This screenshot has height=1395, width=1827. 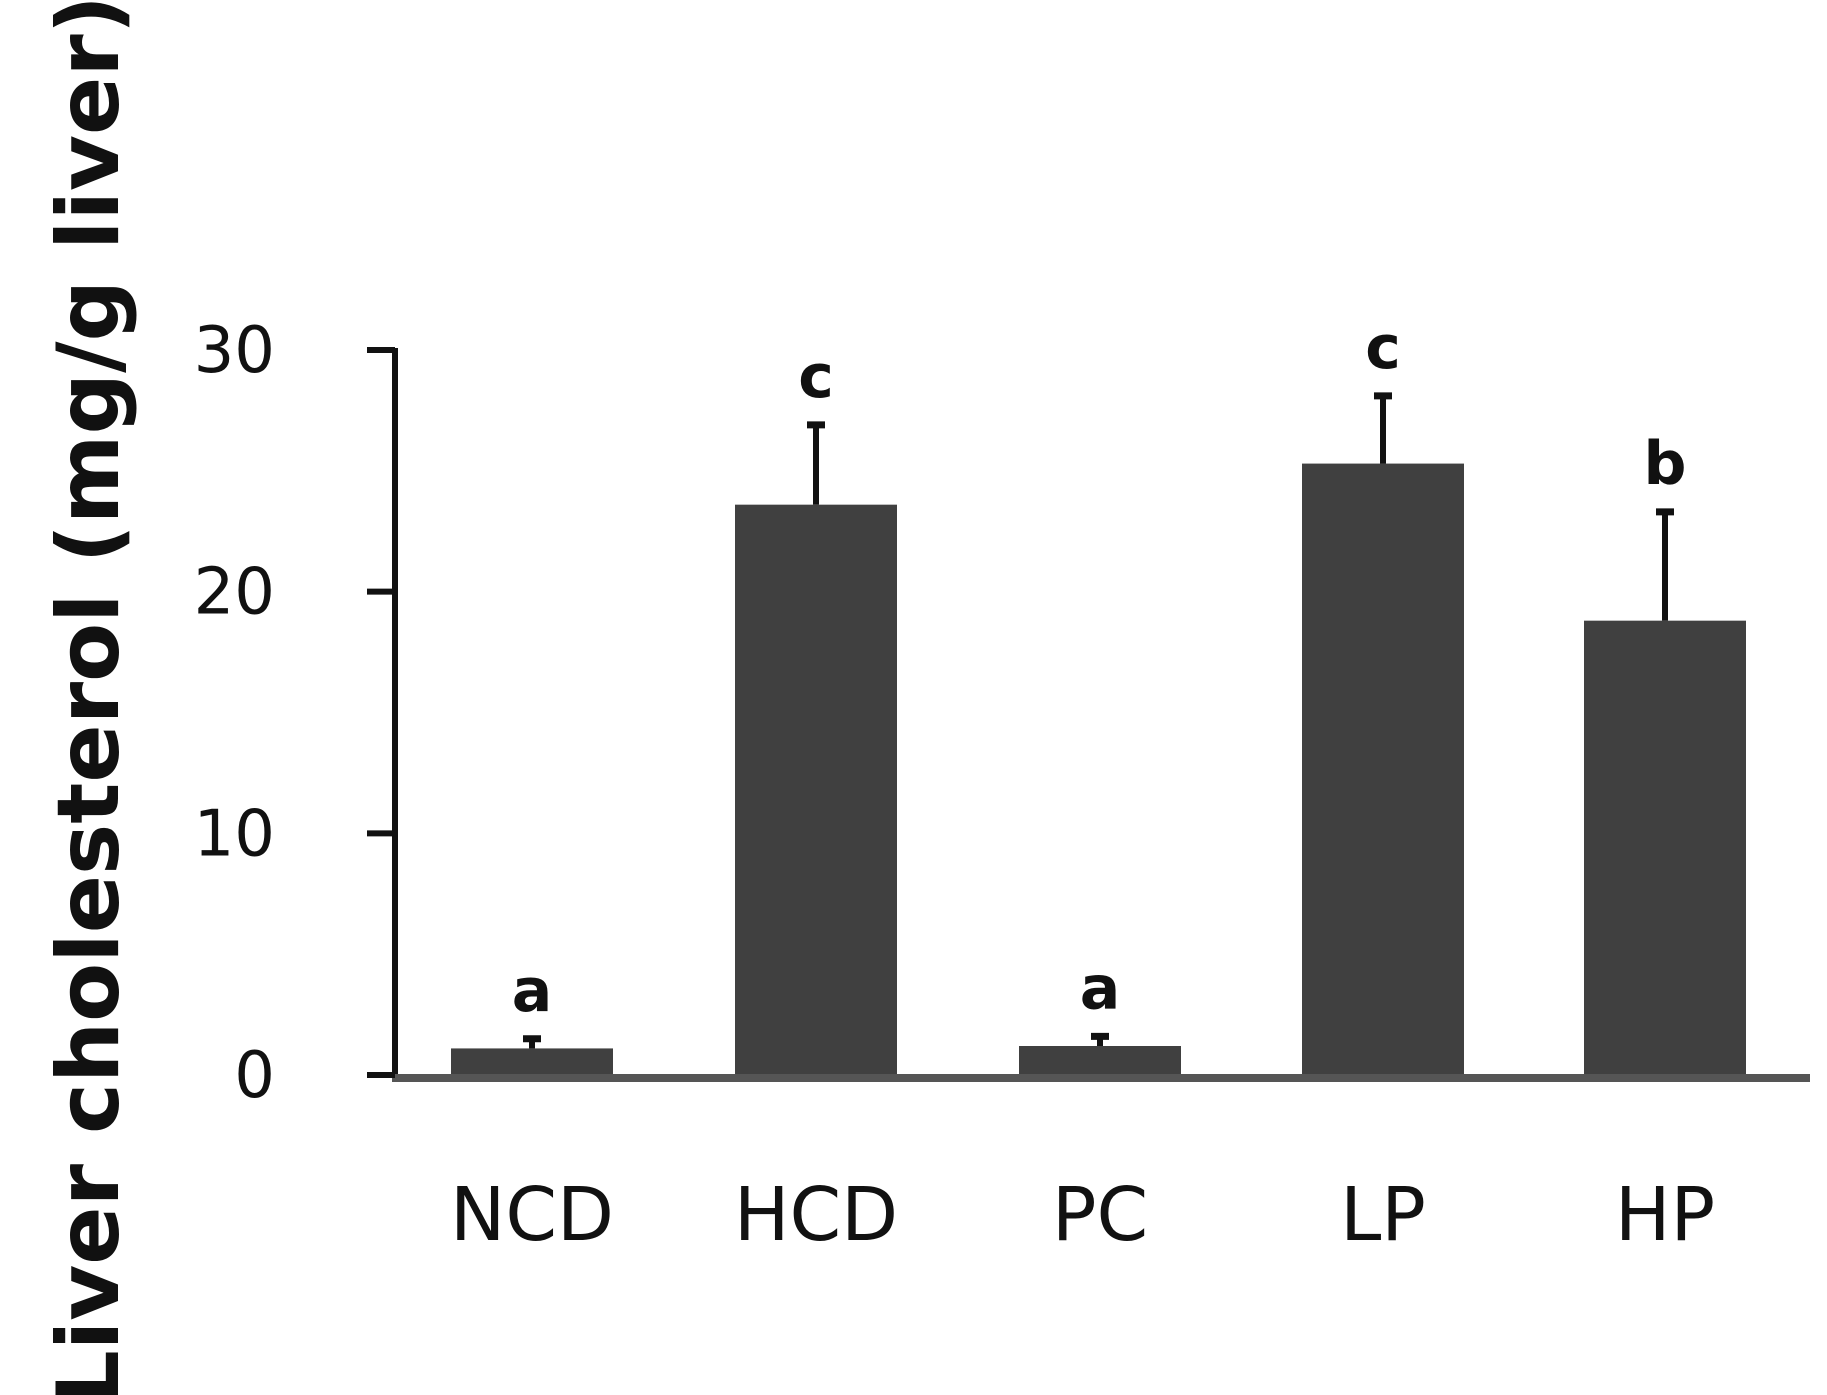 What do you see at coordinates (89, 697) in the screenshot?
I see `y-axis-label: Liver cholesterol (mg/g liver)` at bounding box center [89, 697].